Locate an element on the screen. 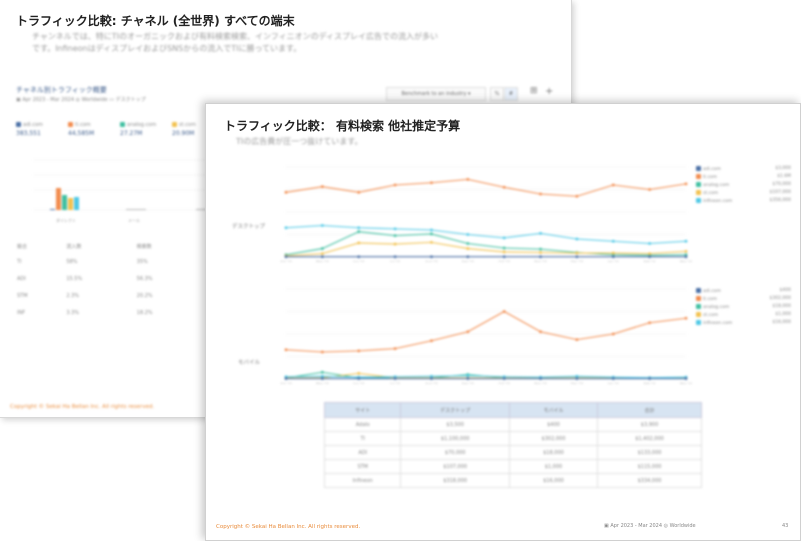 The height and width of the screenshot is (541, 801). x-tick-label: Sep 23 is located at coordinates (468, 383).